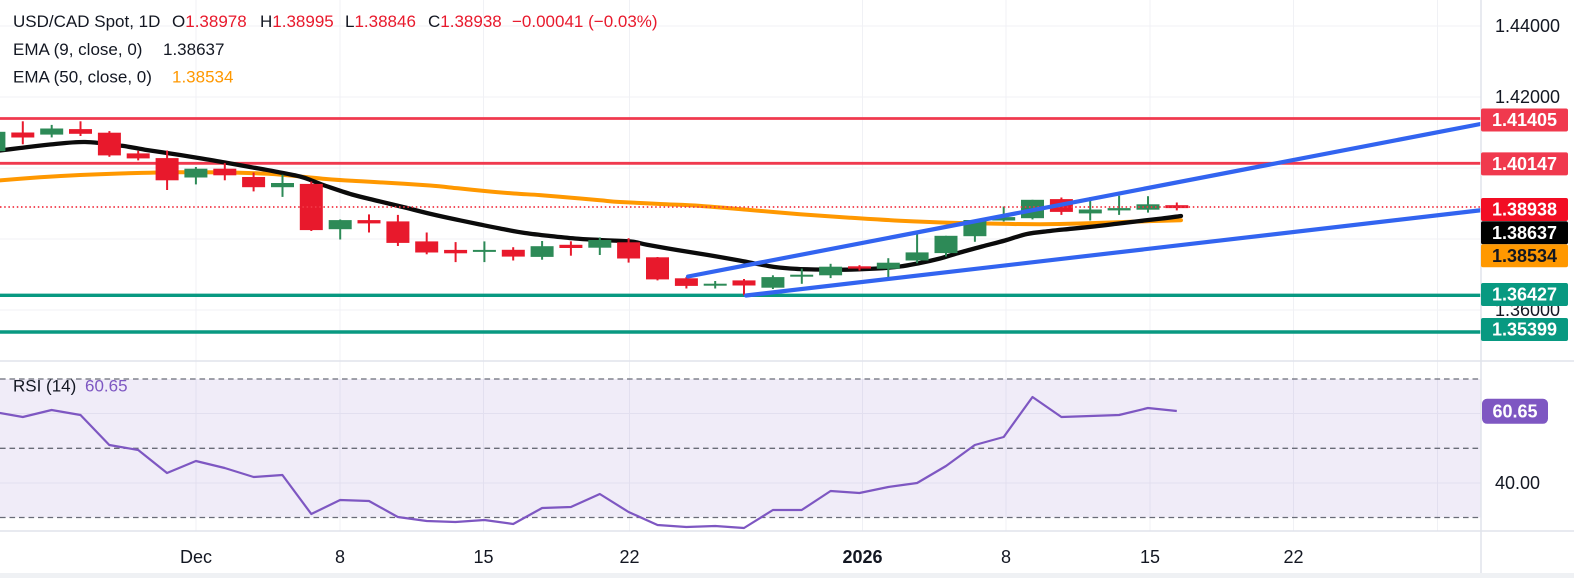 The image size is (1574, 578). What do you see at coordinates (82, 77) in the screenshot?
I see `svg-text: EMA (50, close, 0)` at bounding box center [82, 77].